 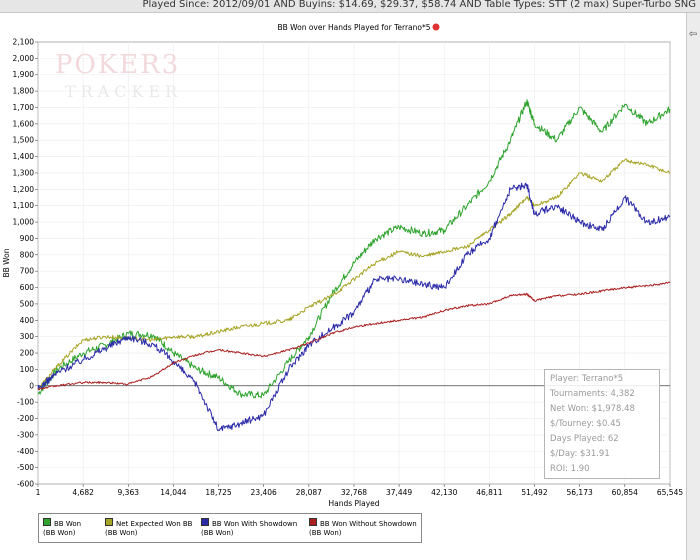 What do you see at coordinates (154, 524) in the screenshot?
I see `legend-label: Net Expected Won BB` at bounding box center [154, 524].